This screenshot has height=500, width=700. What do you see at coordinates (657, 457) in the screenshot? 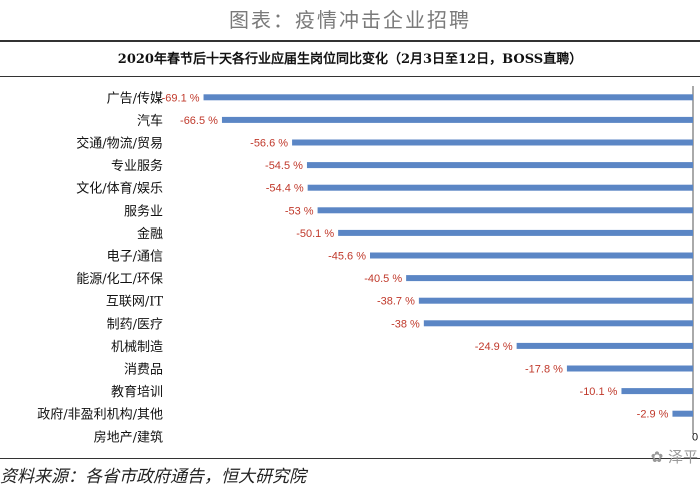
I see `wechat-icon: ✿` at bounding box center [657, 457].